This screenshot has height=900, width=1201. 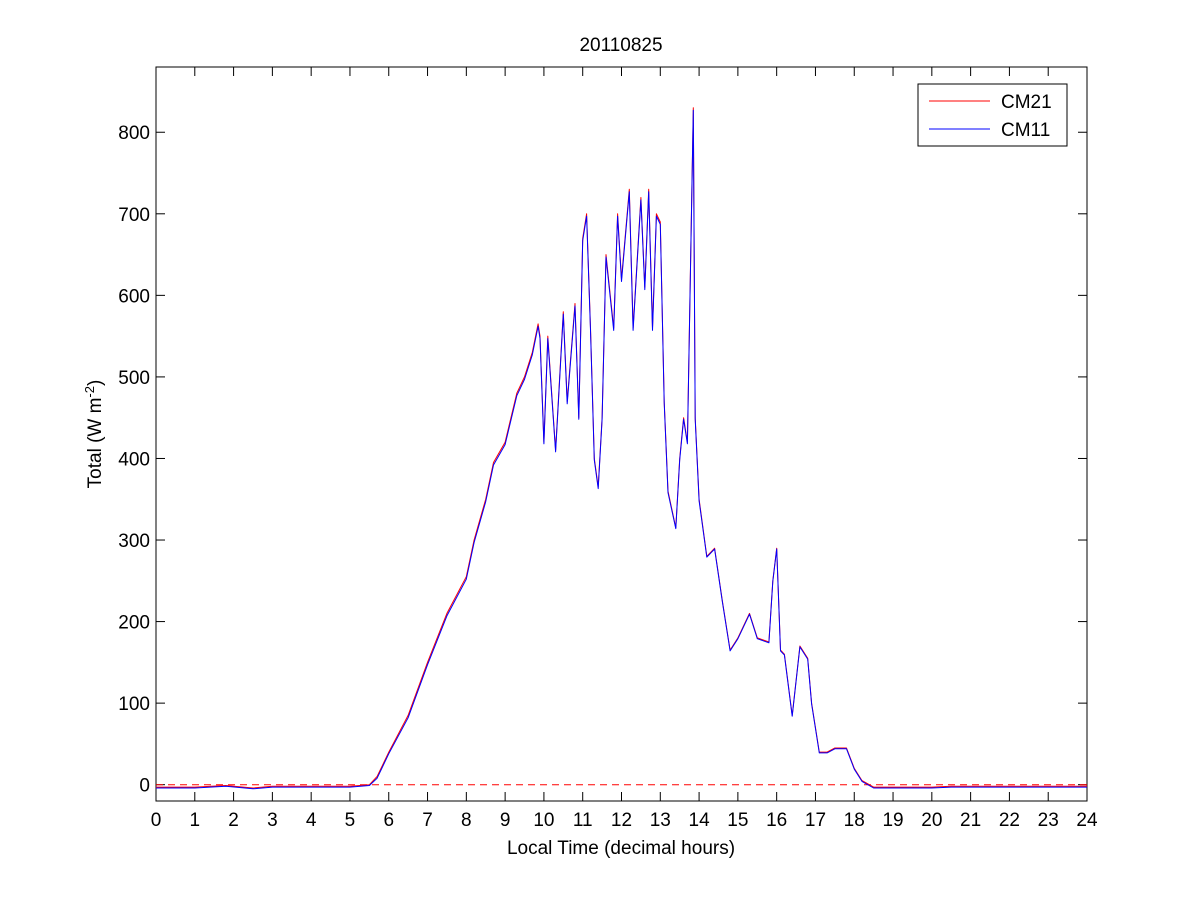 I want to click on y-tick-label: 0, so click(x=144, y=786).